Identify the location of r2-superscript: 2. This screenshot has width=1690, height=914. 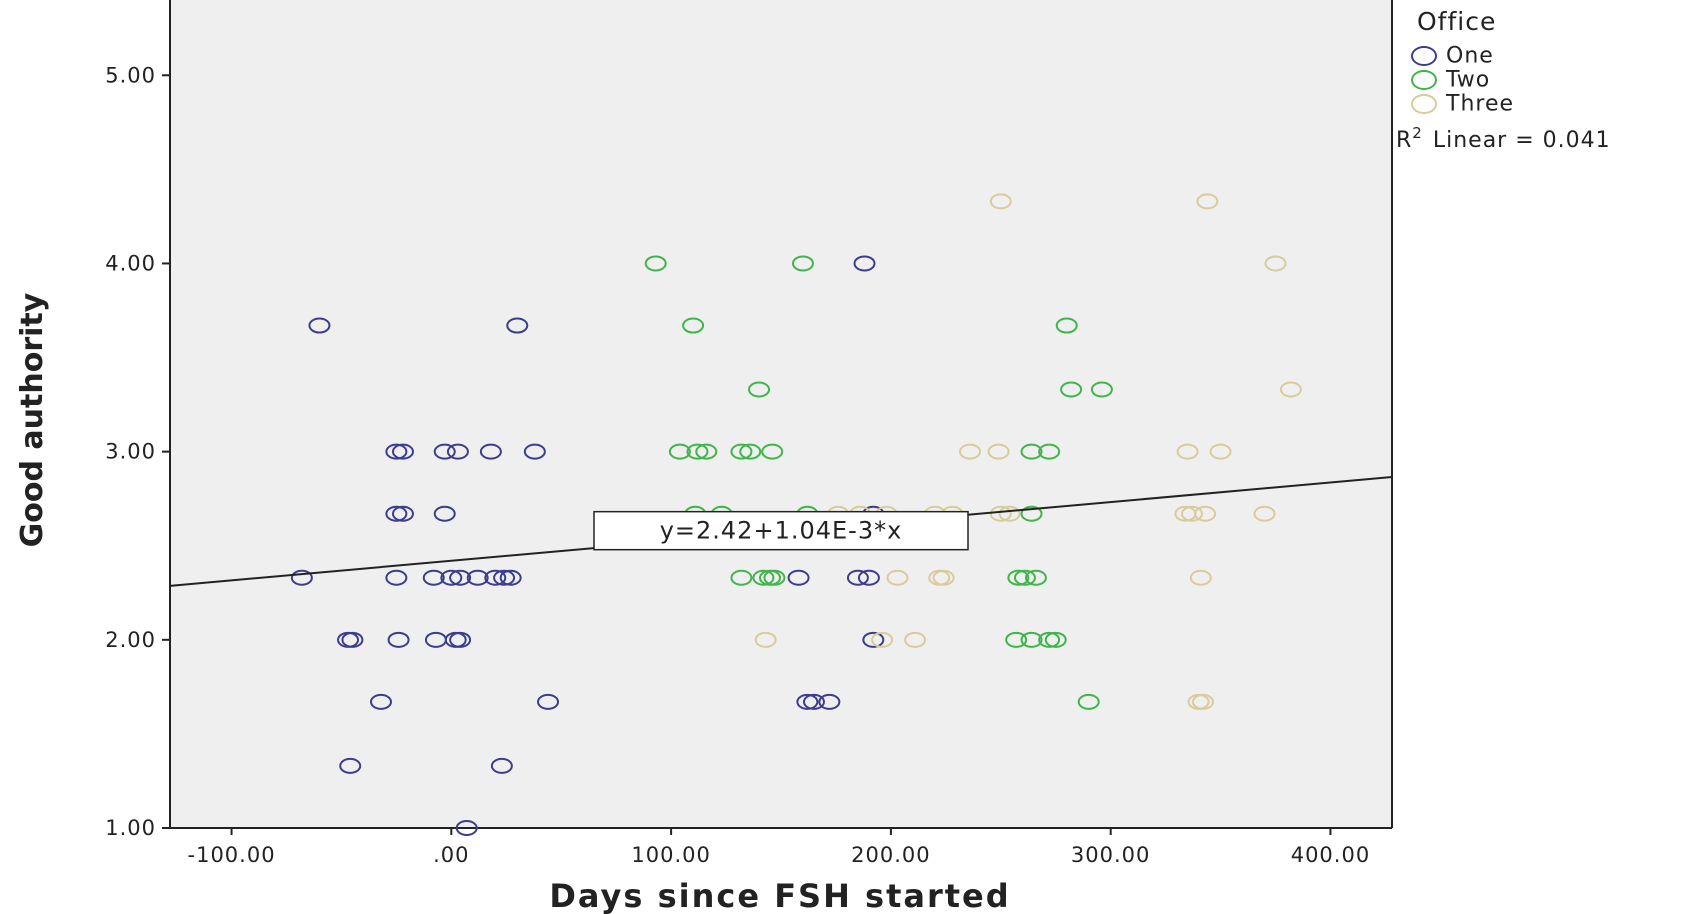
(1417, 133).